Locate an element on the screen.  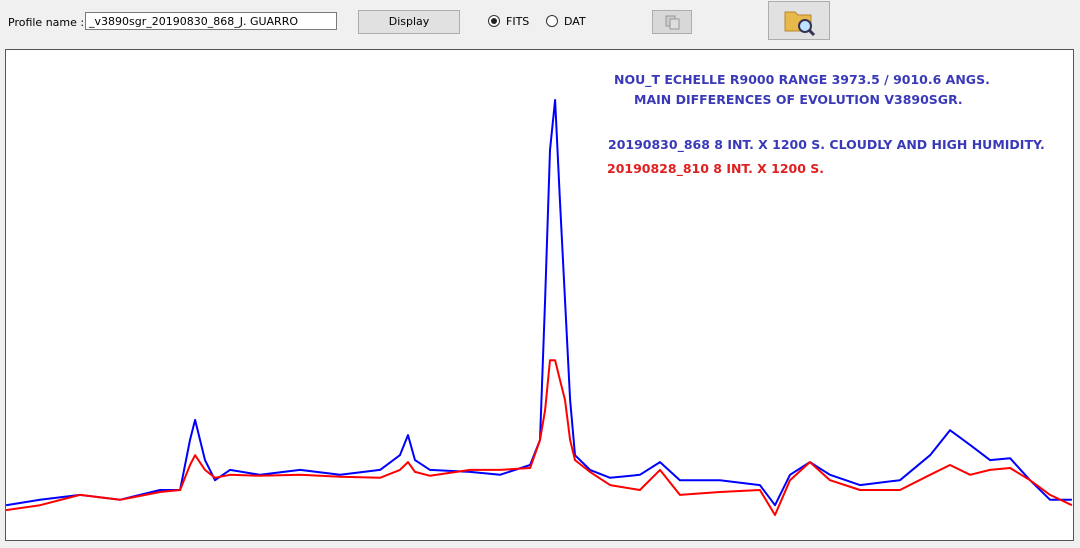
copy-icon is located at coordinates (672, 22).